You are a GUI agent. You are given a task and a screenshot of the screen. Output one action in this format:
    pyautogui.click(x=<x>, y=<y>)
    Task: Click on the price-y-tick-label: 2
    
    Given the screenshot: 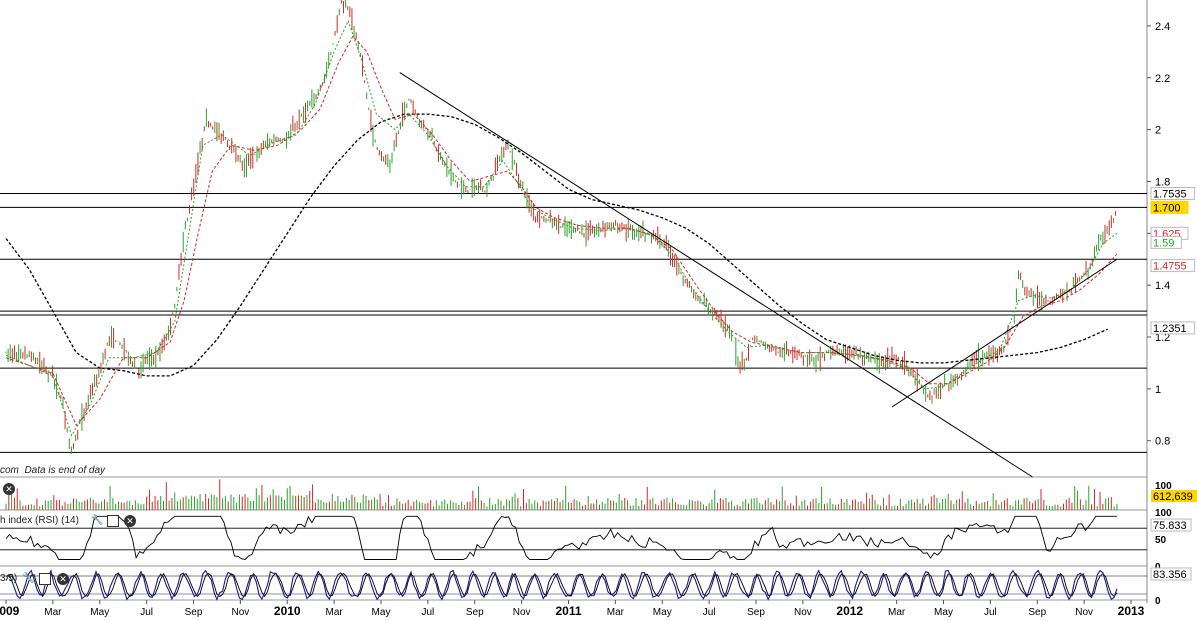 What is the action you would take?
    pyautogui.click(x=1158, y=131)
    